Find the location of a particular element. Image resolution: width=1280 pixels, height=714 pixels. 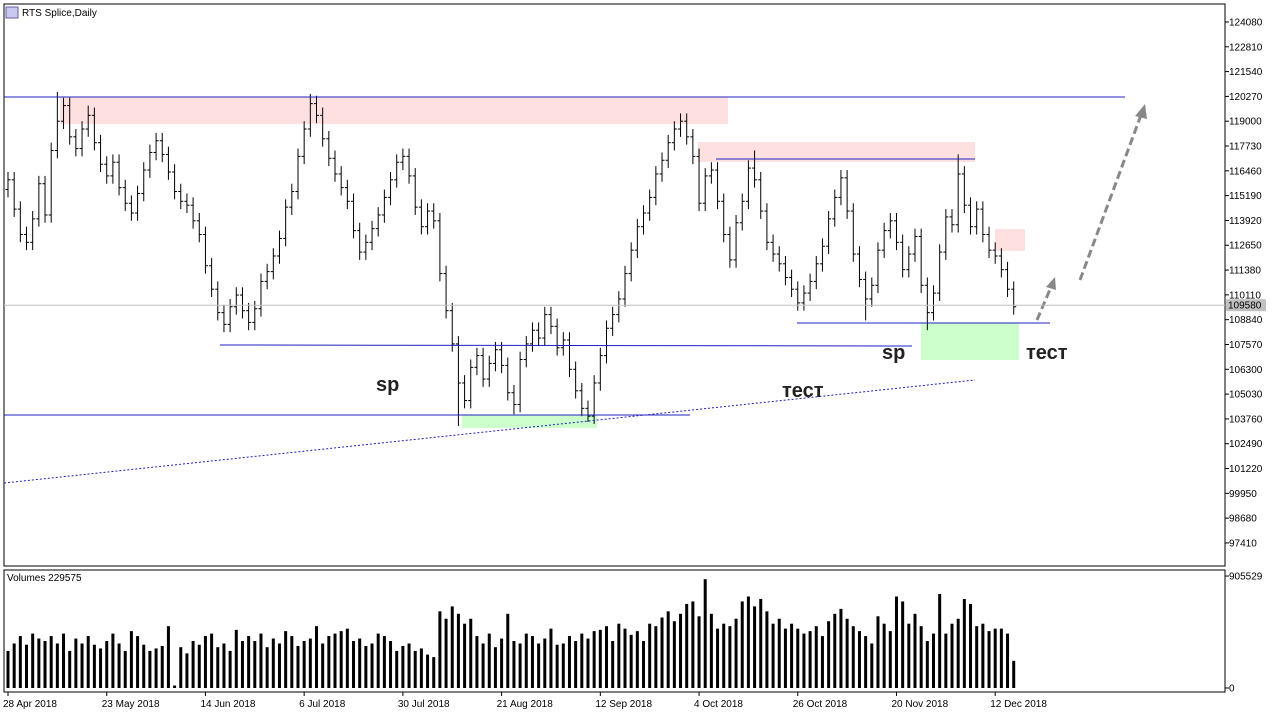

y-tick-label: 112650 is located at coordinates (1245, 246).